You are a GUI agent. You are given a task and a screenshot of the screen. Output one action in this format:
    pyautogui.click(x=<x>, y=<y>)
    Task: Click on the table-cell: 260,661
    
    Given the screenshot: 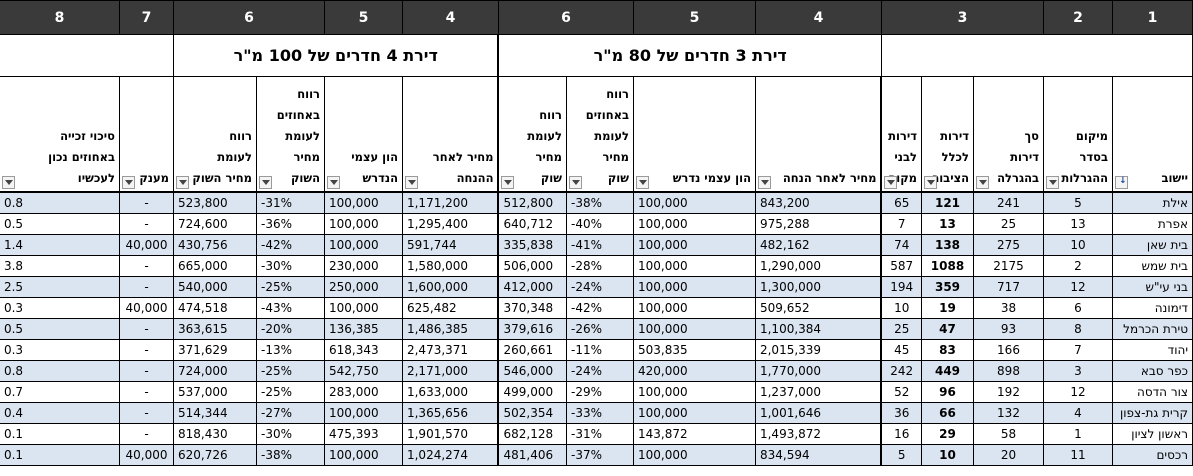 What is the action you would take?
    pyautogui.click(x=532, y=349)
    